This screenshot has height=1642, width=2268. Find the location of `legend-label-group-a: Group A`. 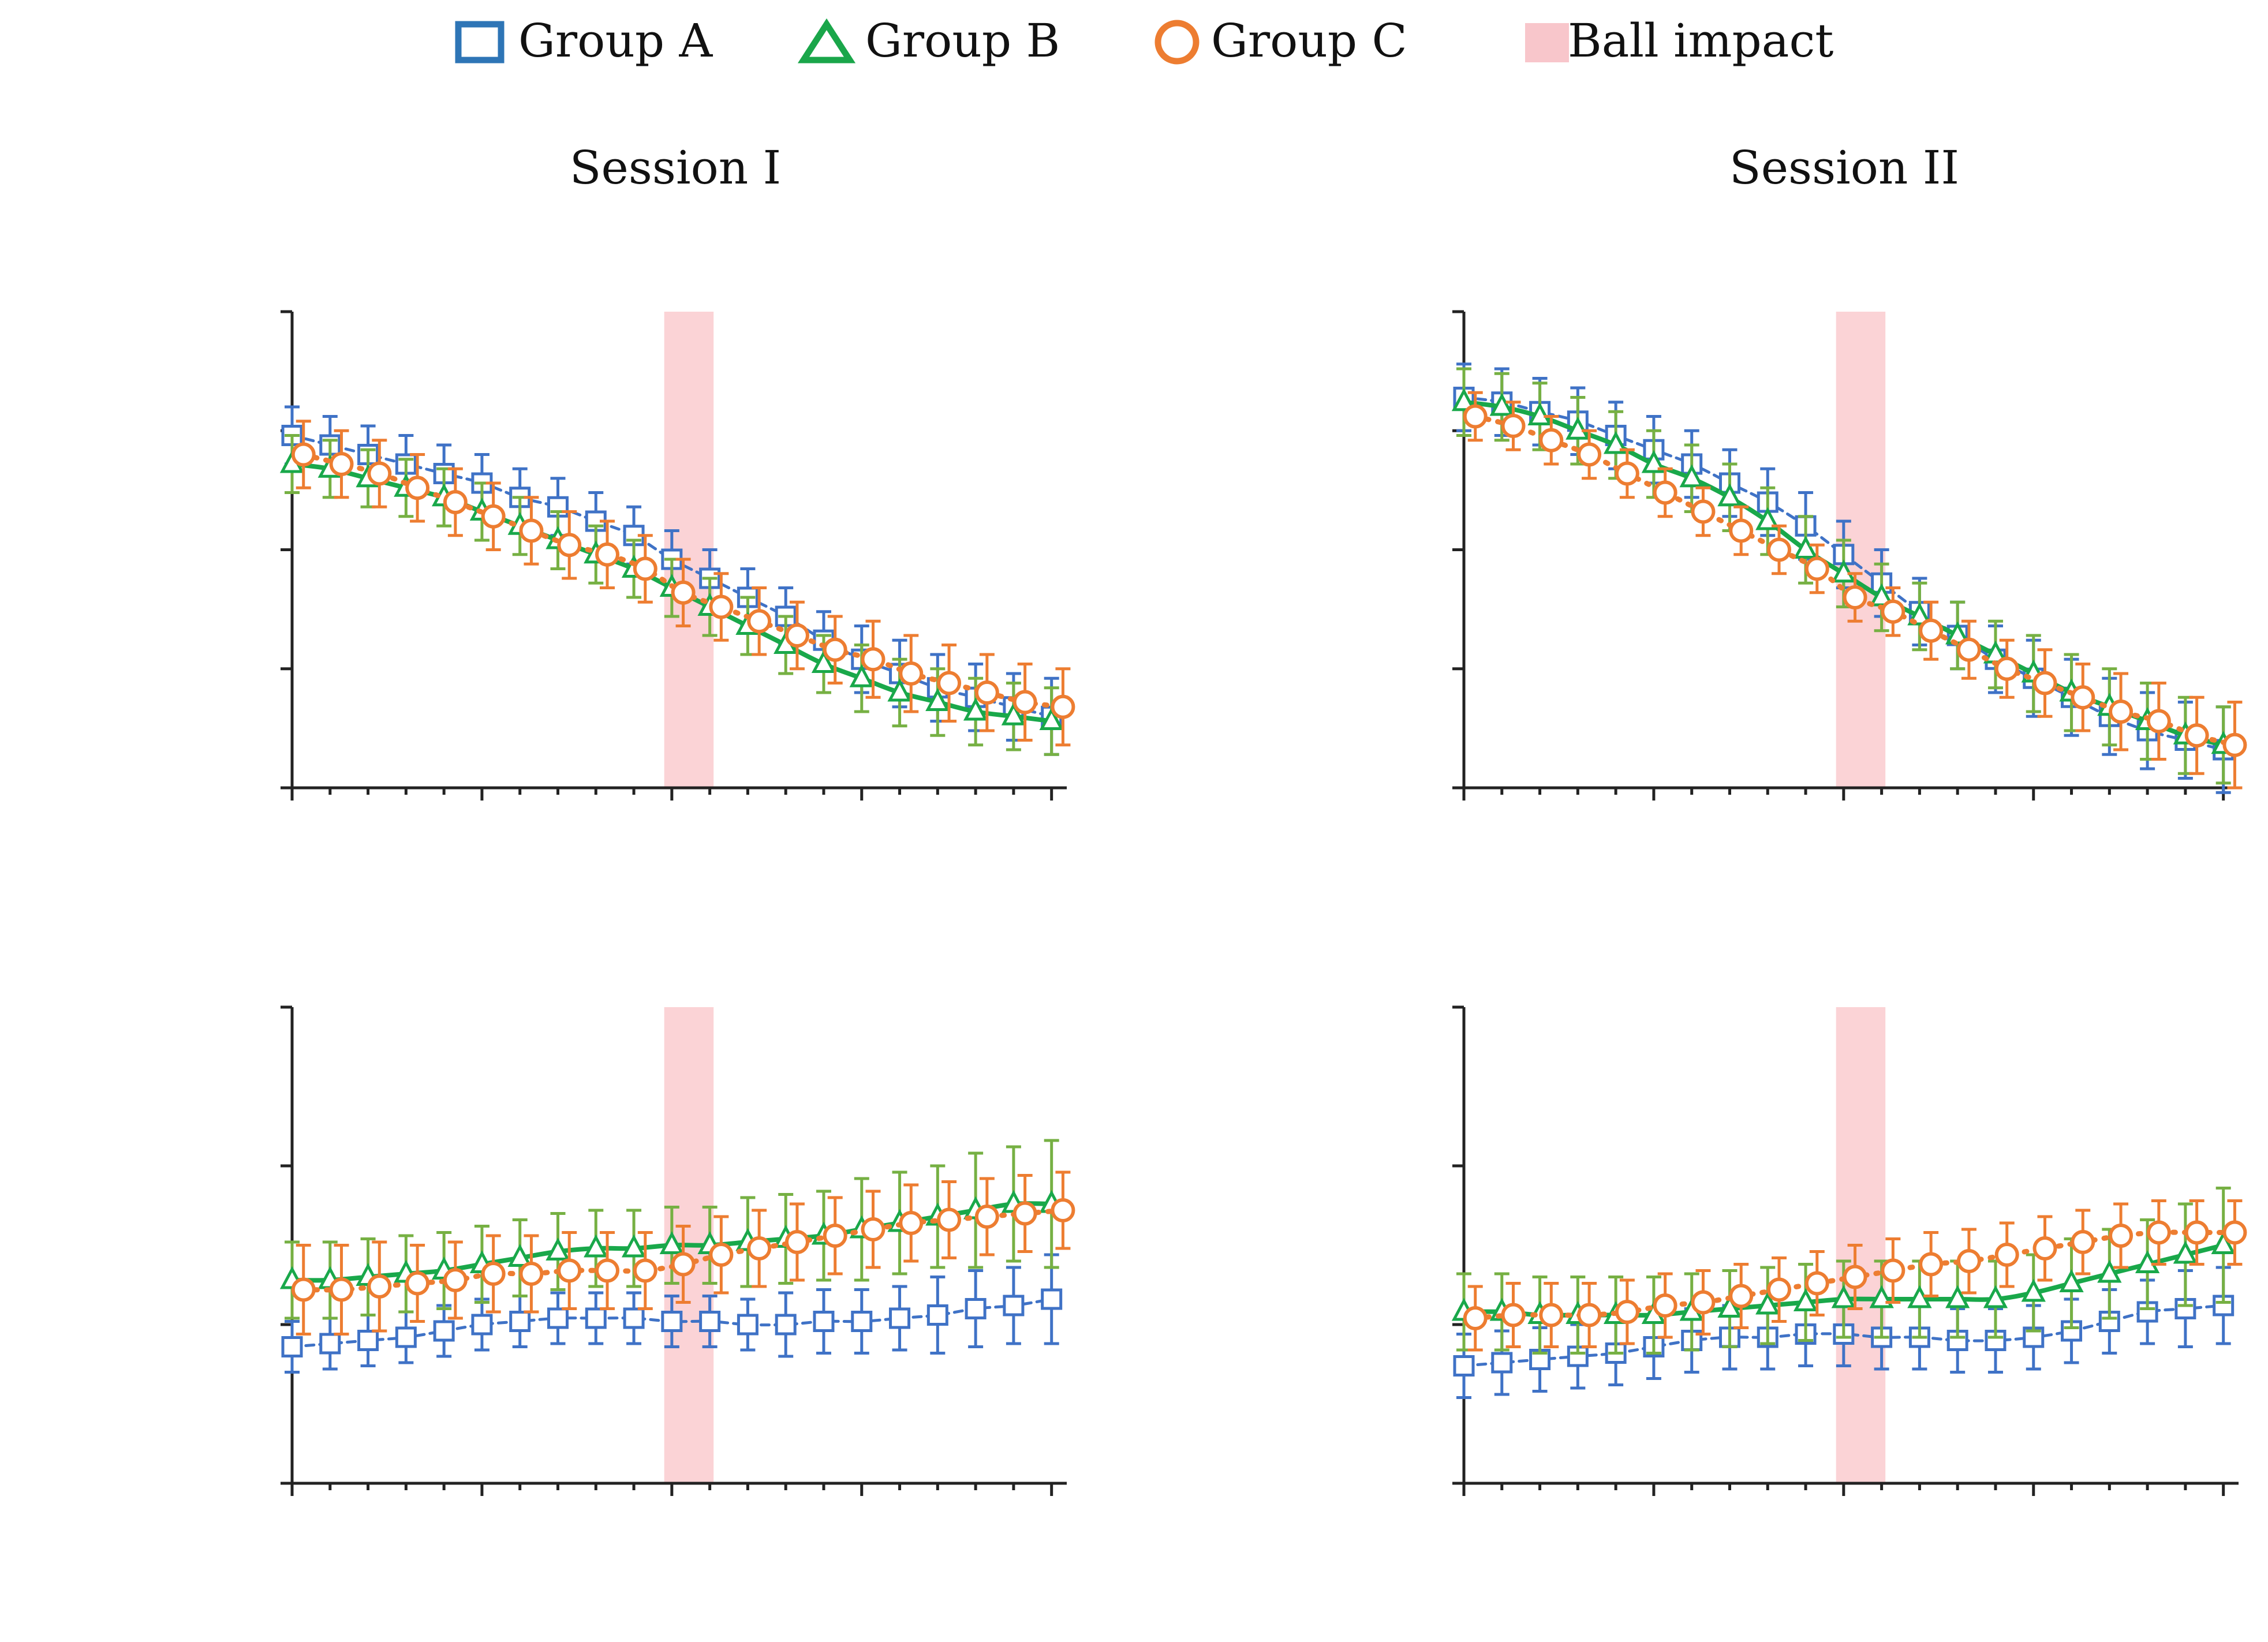

legend-label-group-a: Group A is located at coordinates (615, 41).